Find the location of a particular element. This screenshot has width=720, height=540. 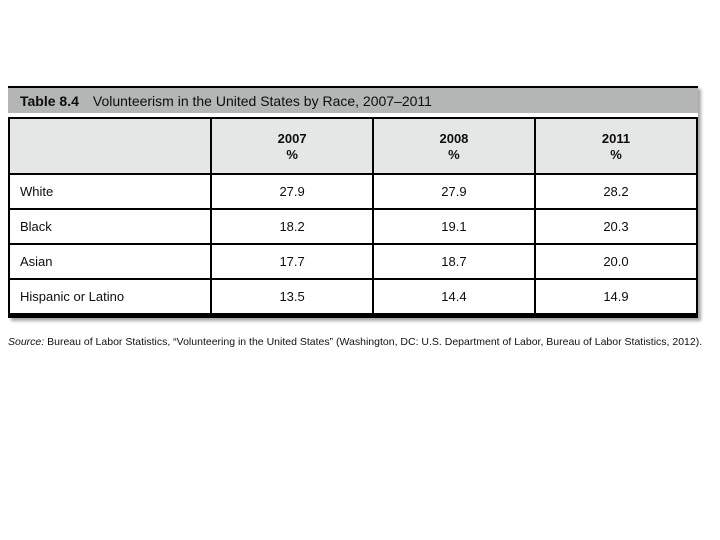

year-column-header: 2007% is located at coordinates (292, 146).